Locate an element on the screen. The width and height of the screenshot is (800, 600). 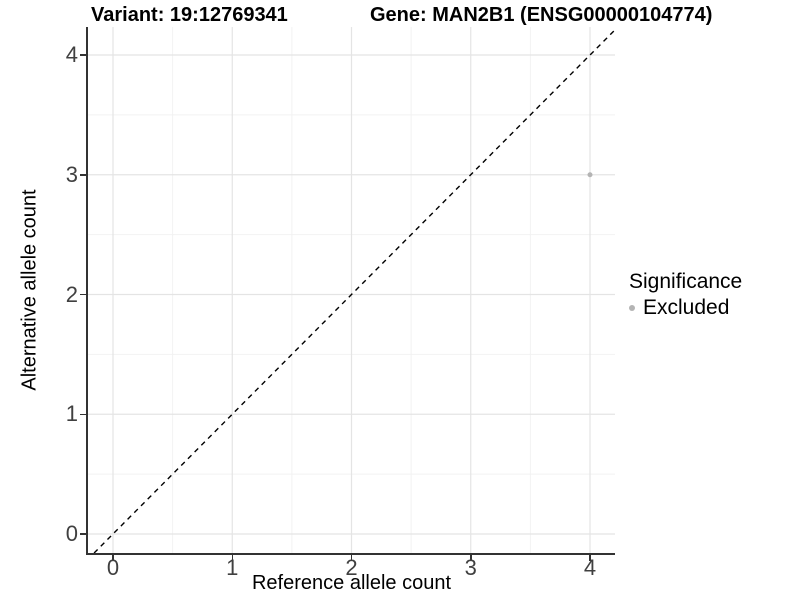
legend-item-excluded: Excluded is located at coordinates (685, 308).